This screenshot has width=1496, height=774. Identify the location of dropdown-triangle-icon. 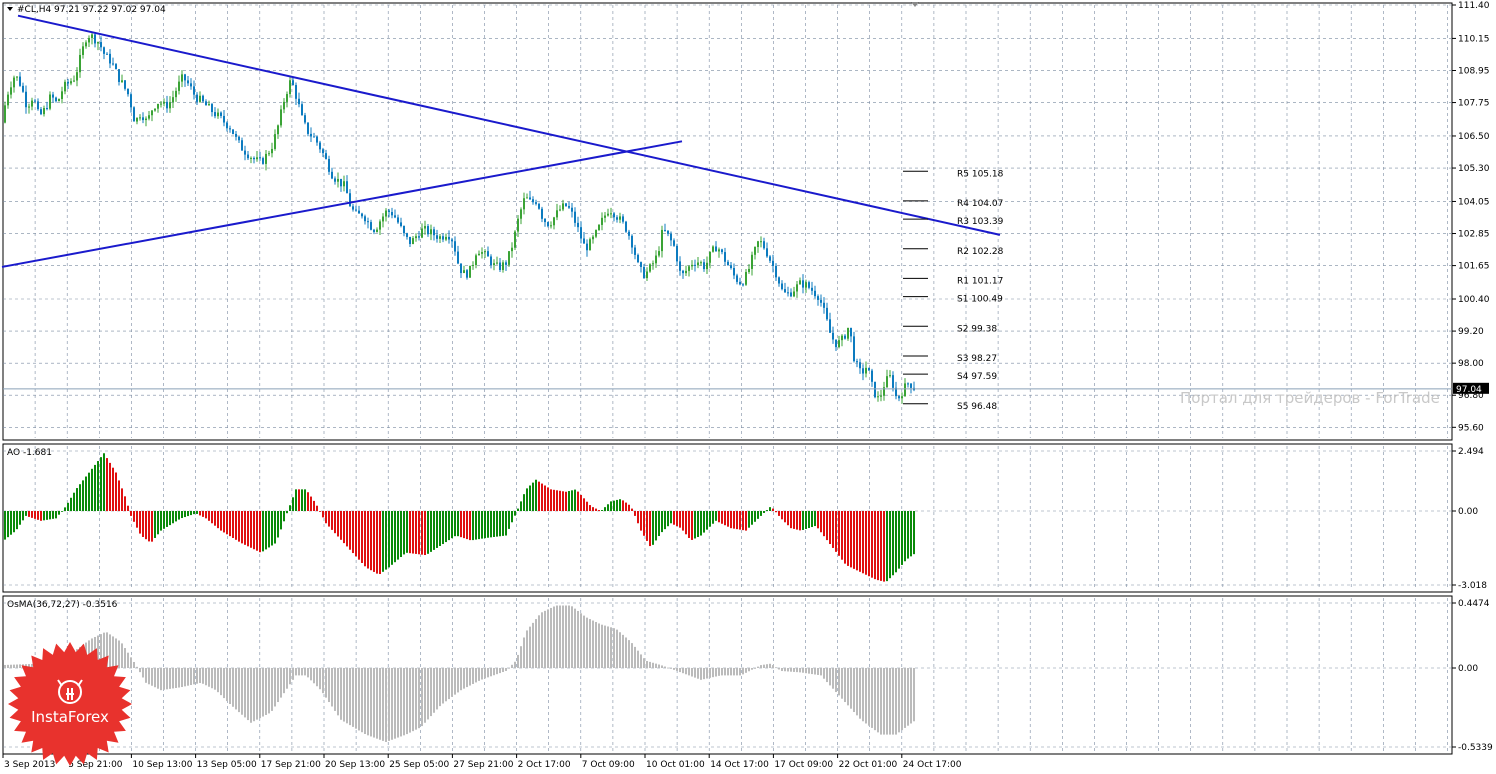
(10, 9).